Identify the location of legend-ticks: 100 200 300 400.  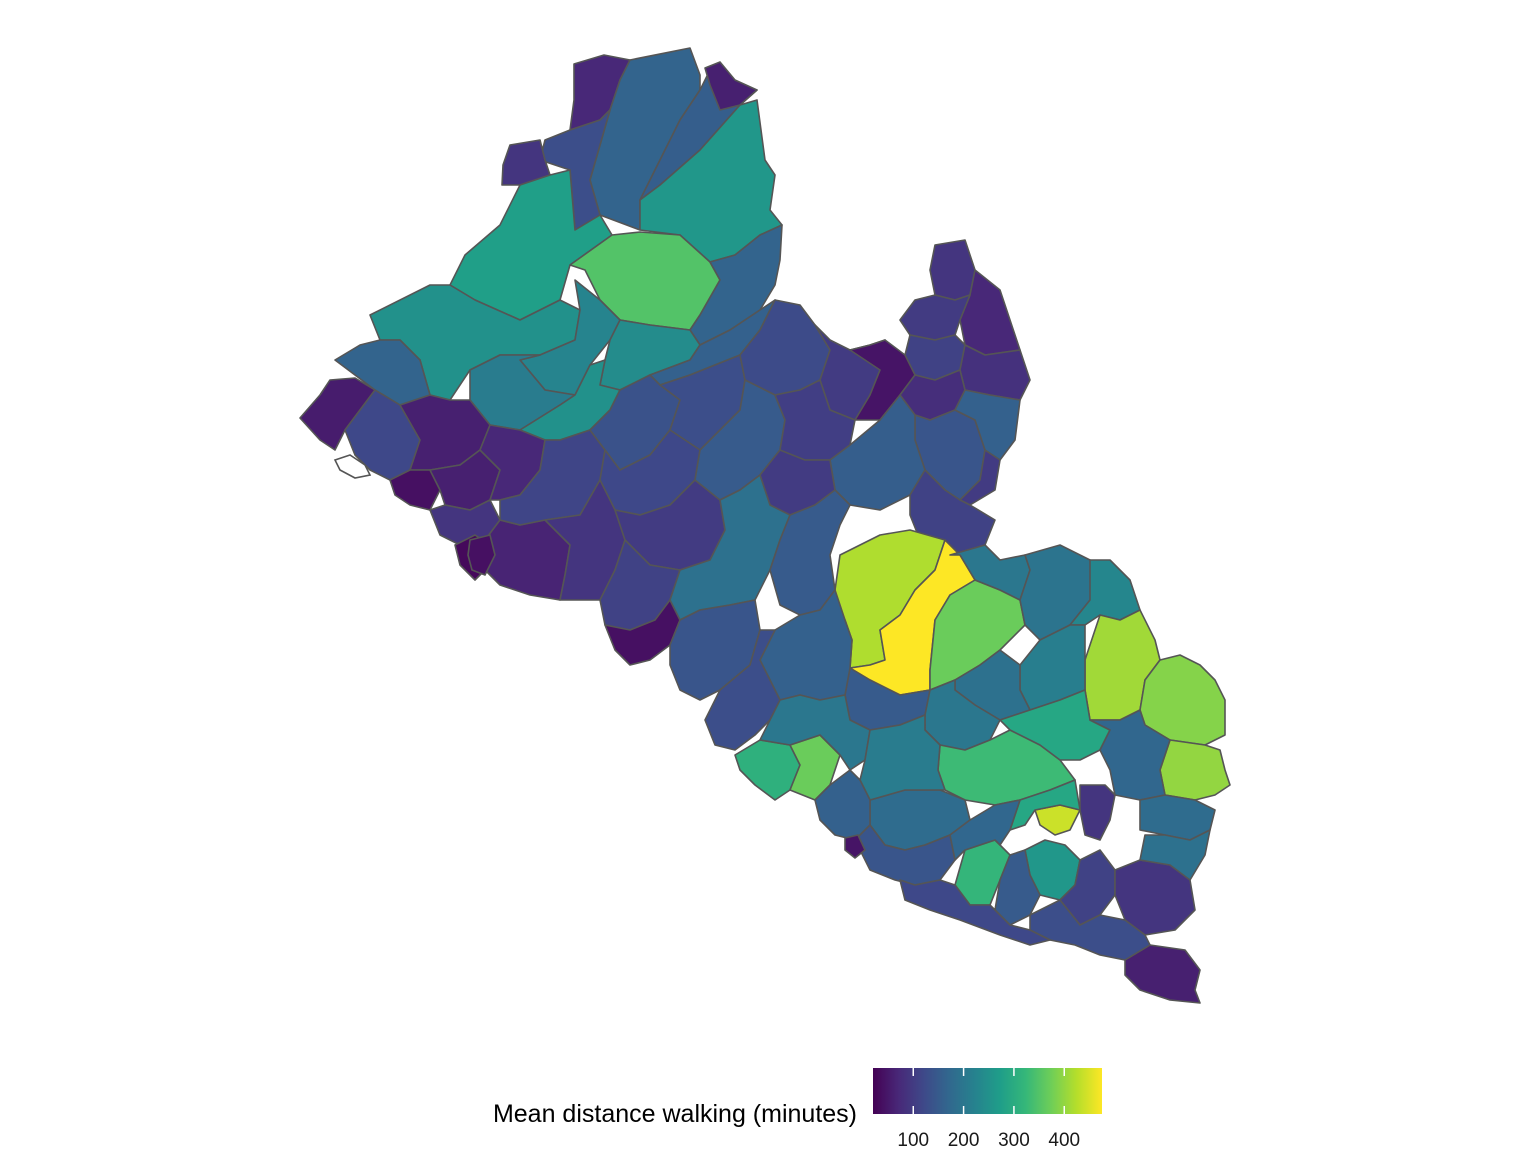
(988, 1109).